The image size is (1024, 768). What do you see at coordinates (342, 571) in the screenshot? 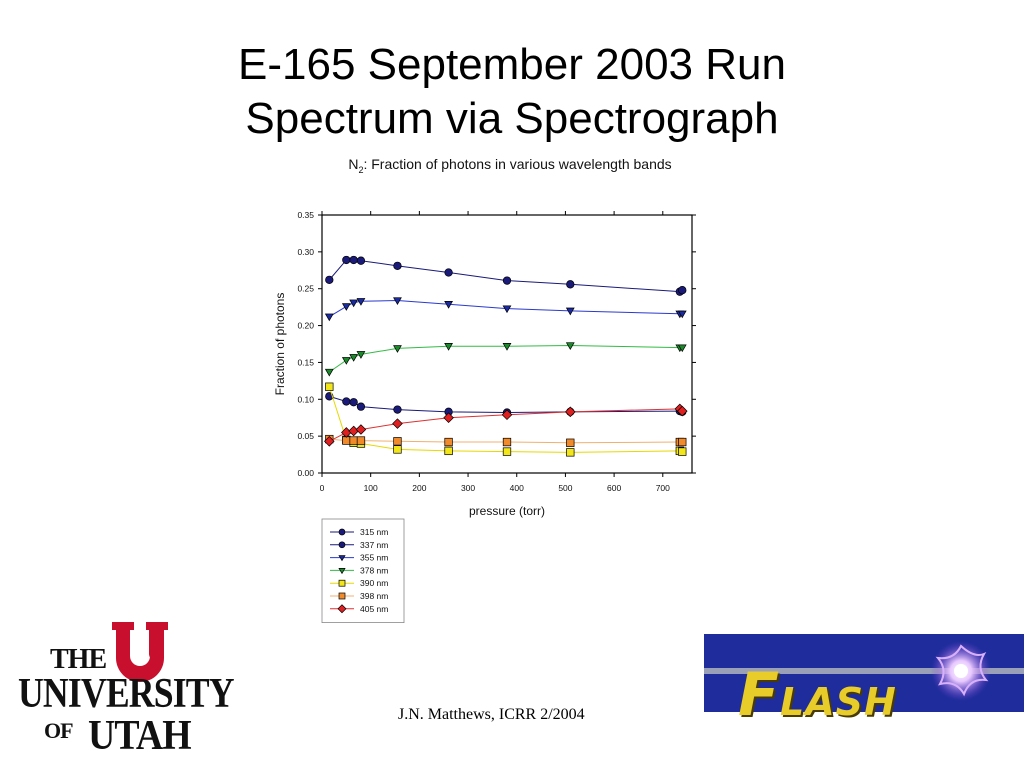
I see `legend-marker-378-nm` at bounding box center [342, 571].